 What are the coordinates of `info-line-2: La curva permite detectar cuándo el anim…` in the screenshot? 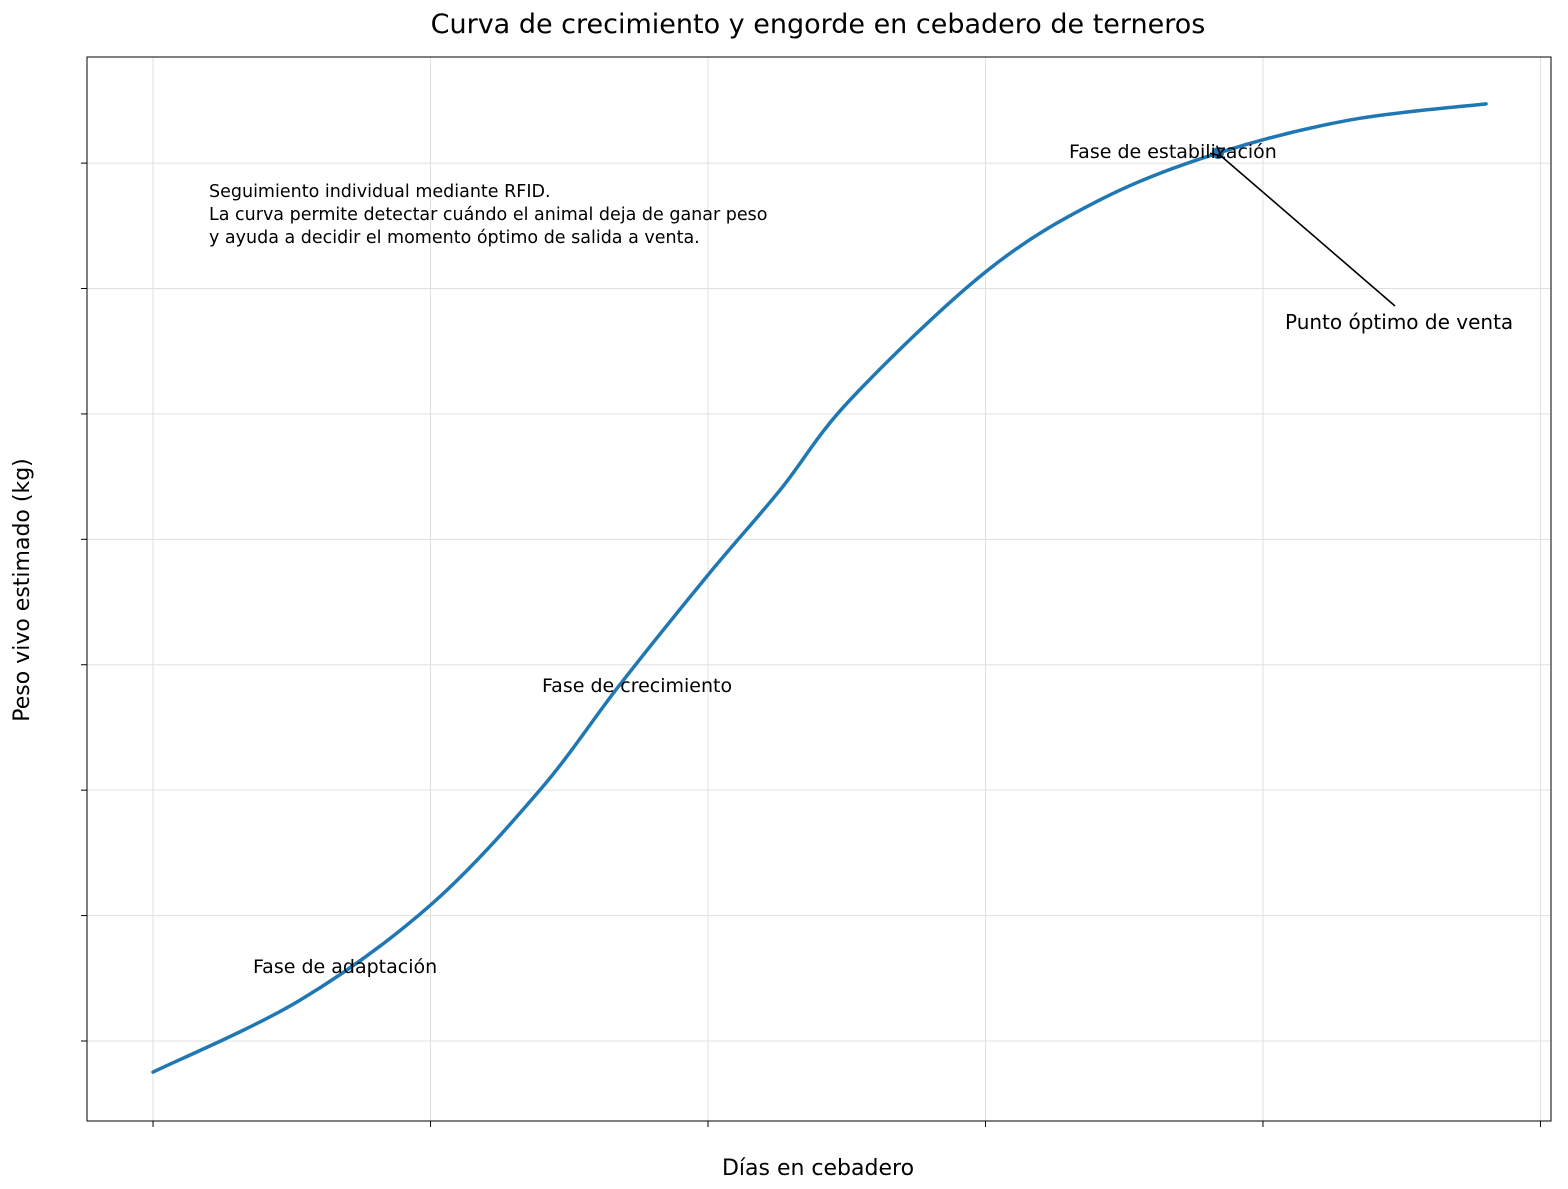 It's located at (488, 215).